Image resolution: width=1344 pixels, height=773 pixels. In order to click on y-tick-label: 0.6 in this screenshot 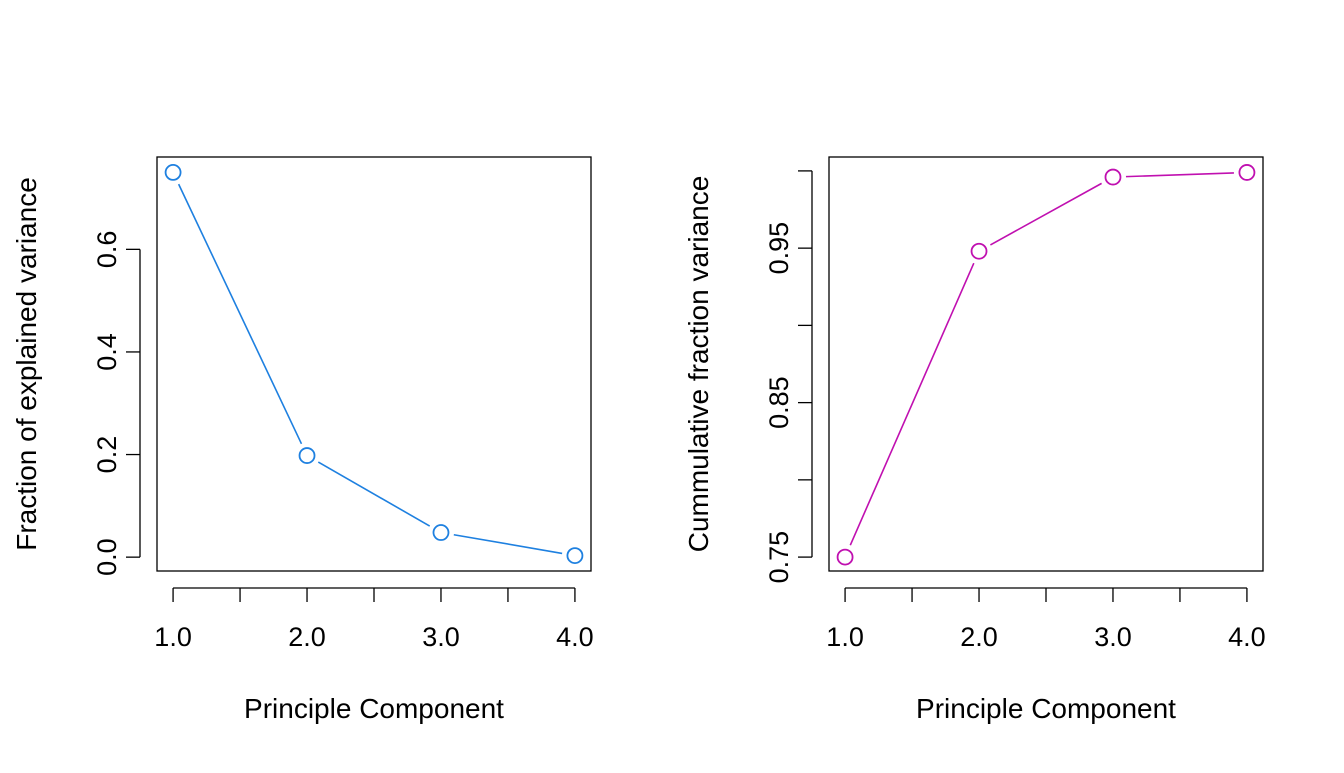, I will do `click(107, 250)`.